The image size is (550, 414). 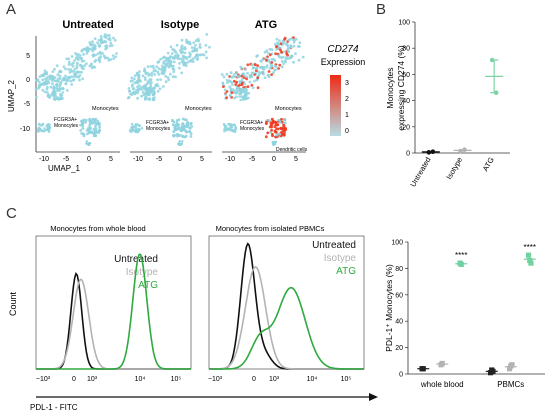 I want to click on panel-b-x-label: Isotype, so click(x=454, y=168).